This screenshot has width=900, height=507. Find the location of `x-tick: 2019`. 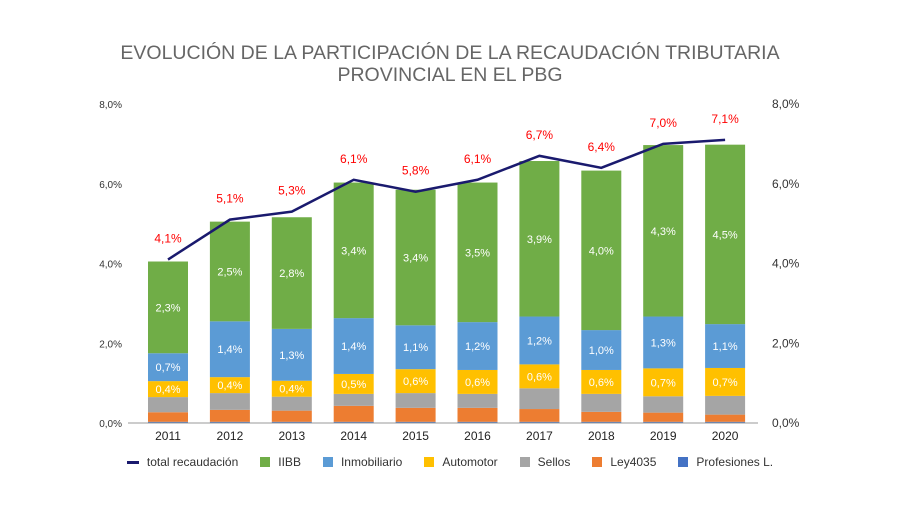

x-tick: 2019 is located at coordinates (663, 436).